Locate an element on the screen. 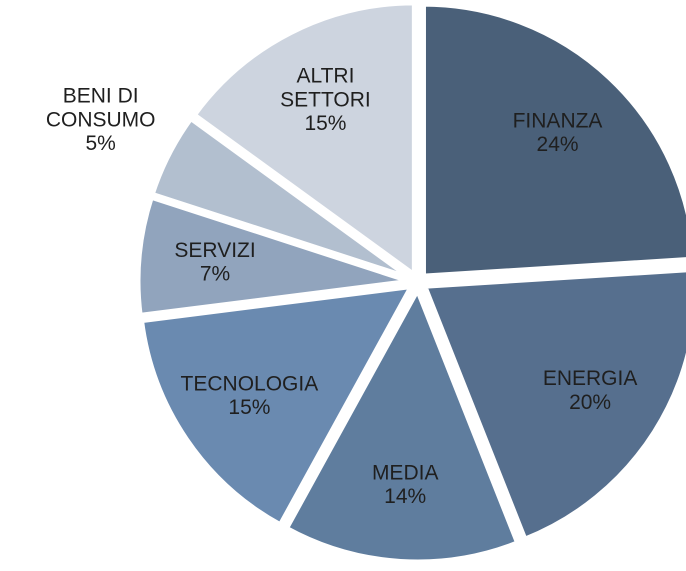  slice-label: BENI DI CONSUMO is located at coordinates (101, 107).